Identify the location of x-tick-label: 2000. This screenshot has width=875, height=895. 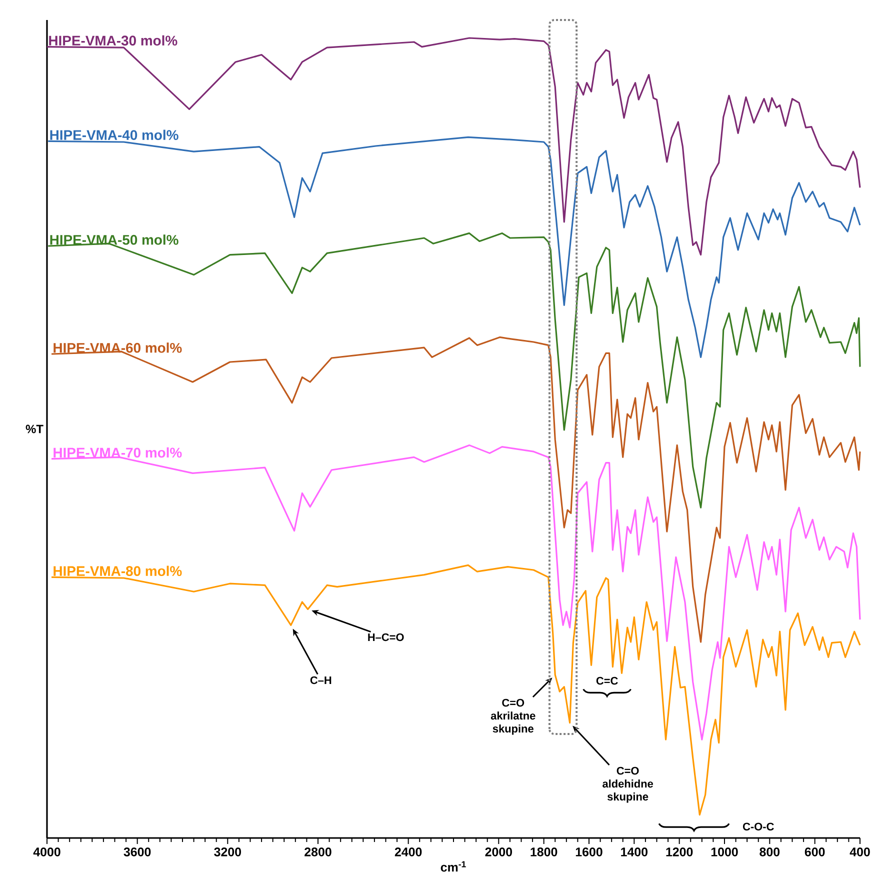
(498, 852).